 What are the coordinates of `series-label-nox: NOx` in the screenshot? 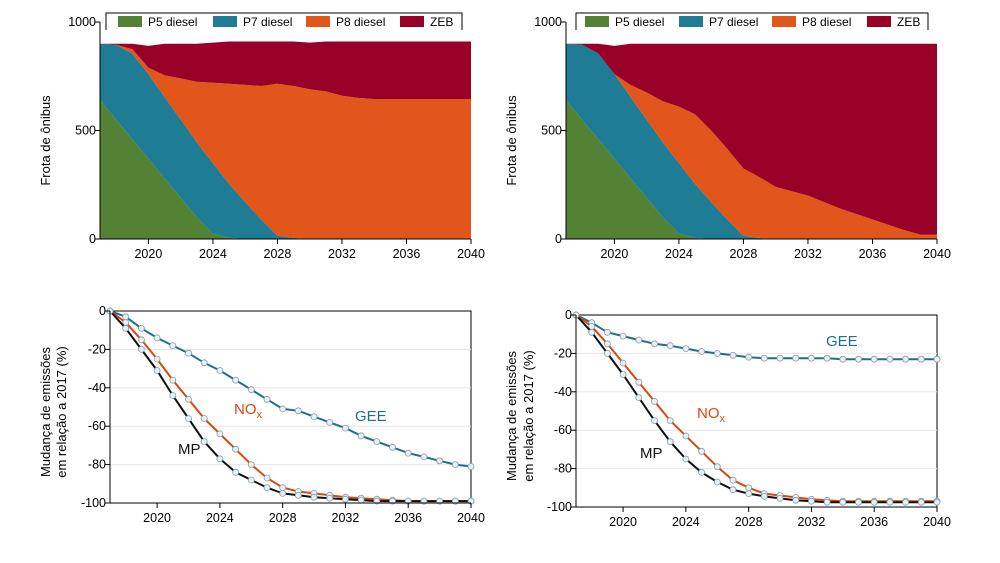 It's located at (248, 411).